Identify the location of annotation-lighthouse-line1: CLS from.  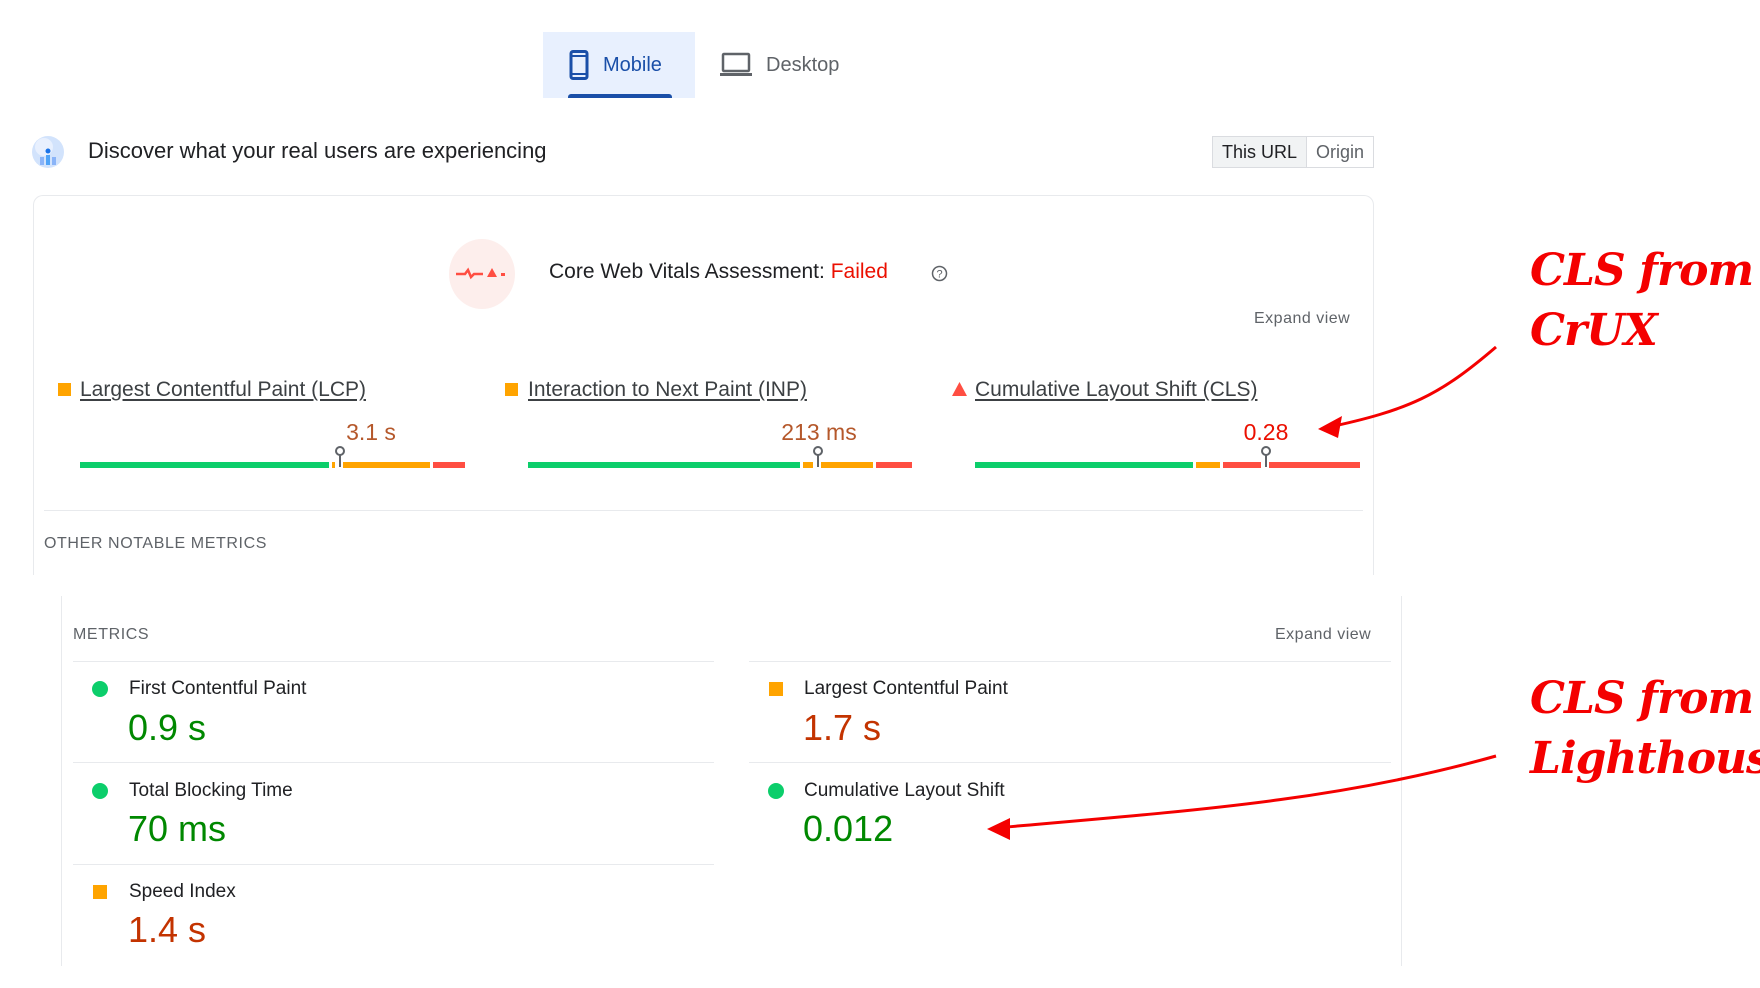
(1642, 698).